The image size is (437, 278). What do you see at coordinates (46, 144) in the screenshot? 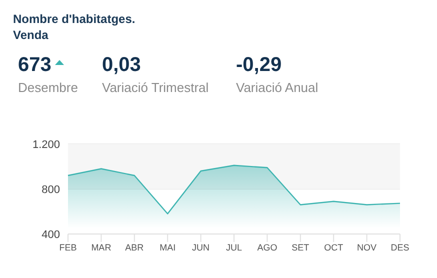
I see `y-tick-label: 1.200` at bounding box center [46, 144].